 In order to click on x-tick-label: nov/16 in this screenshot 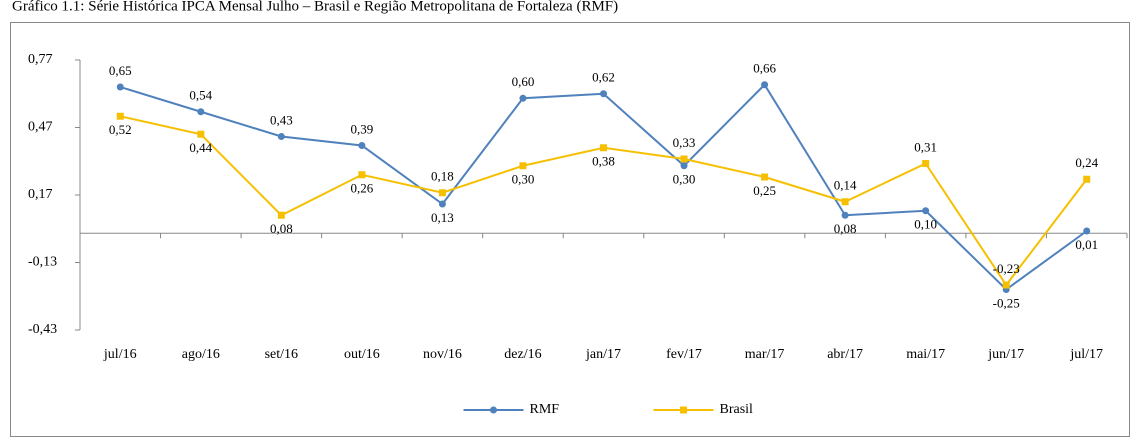, I will do `click(442, 354)`.